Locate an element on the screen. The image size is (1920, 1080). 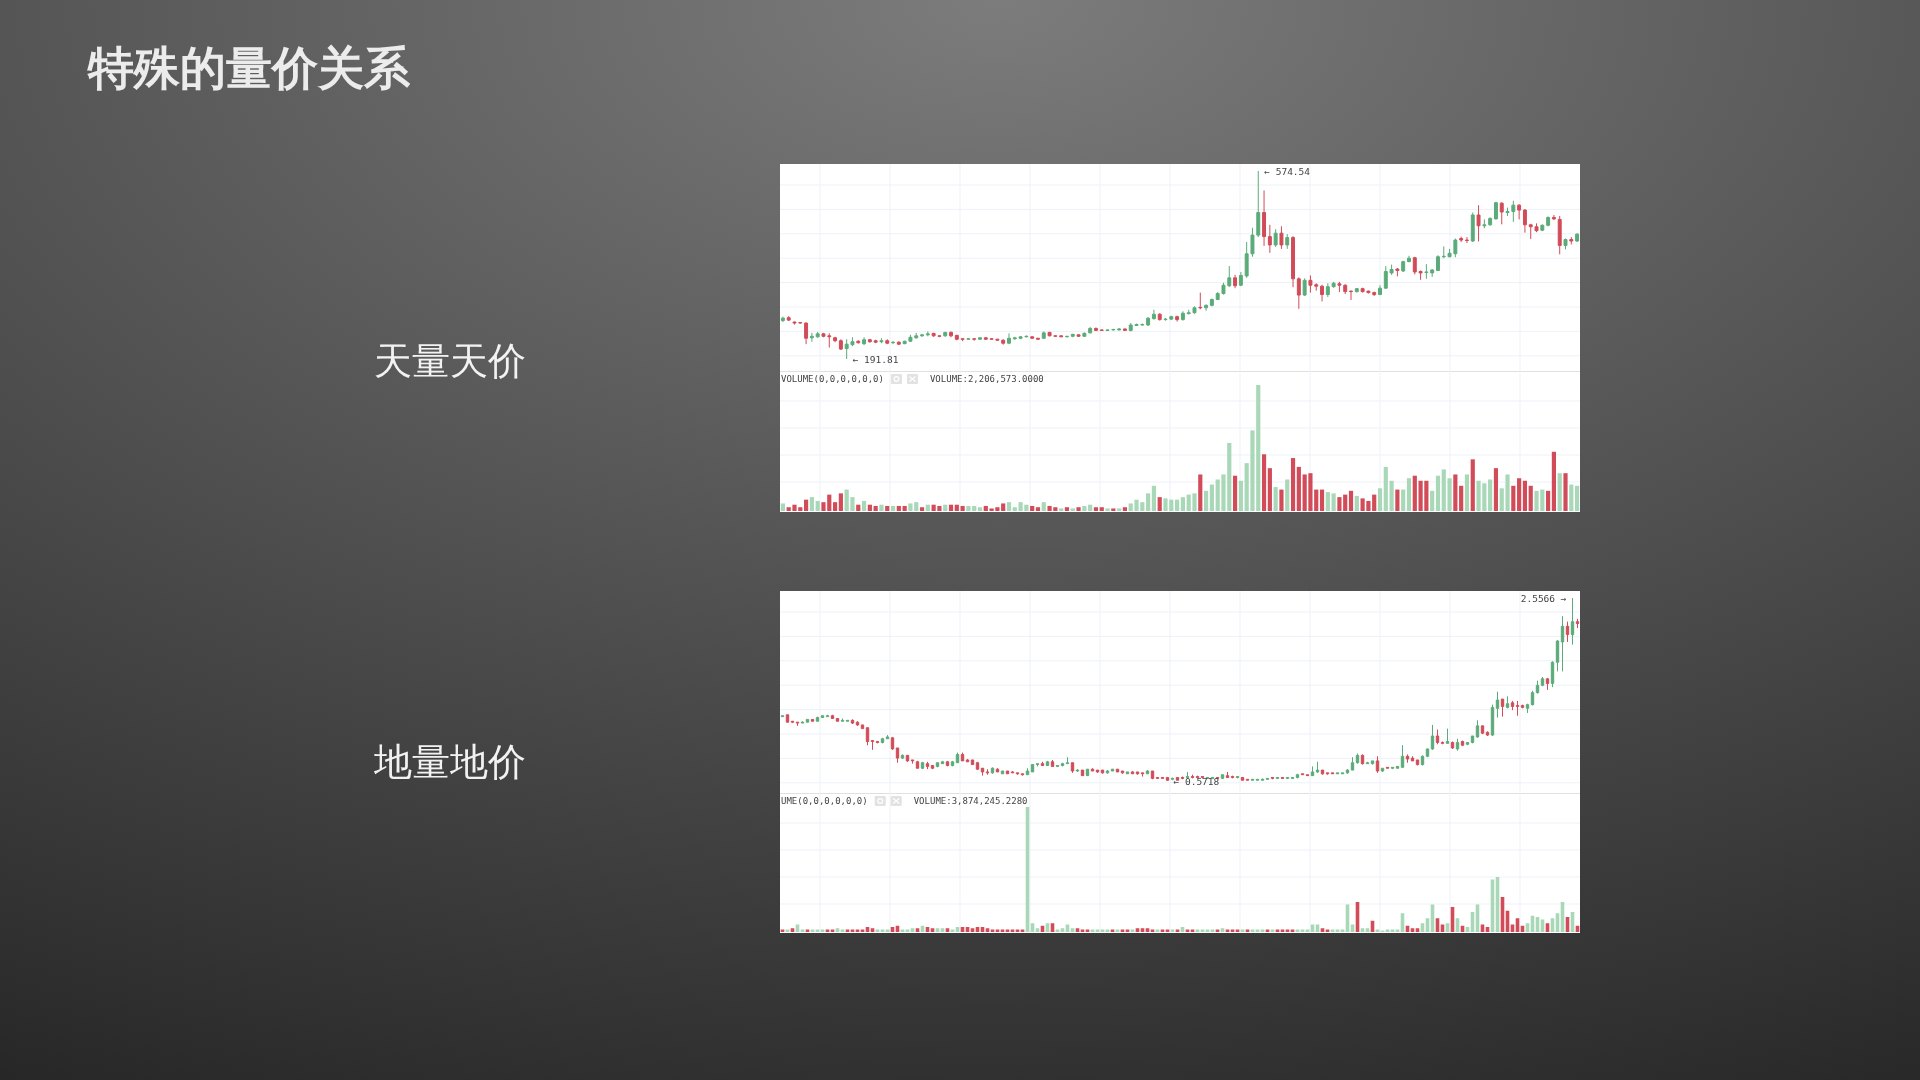
text: 特殊的量价关系 is located at coordinates (249, 68).